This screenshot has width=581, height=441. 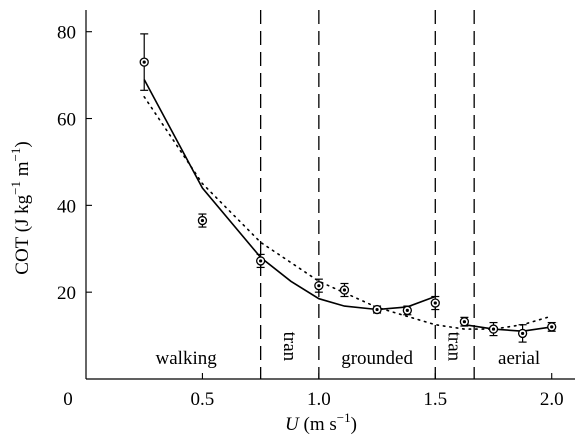 I want to click on region-label: walking, so click(x=187, y=358).